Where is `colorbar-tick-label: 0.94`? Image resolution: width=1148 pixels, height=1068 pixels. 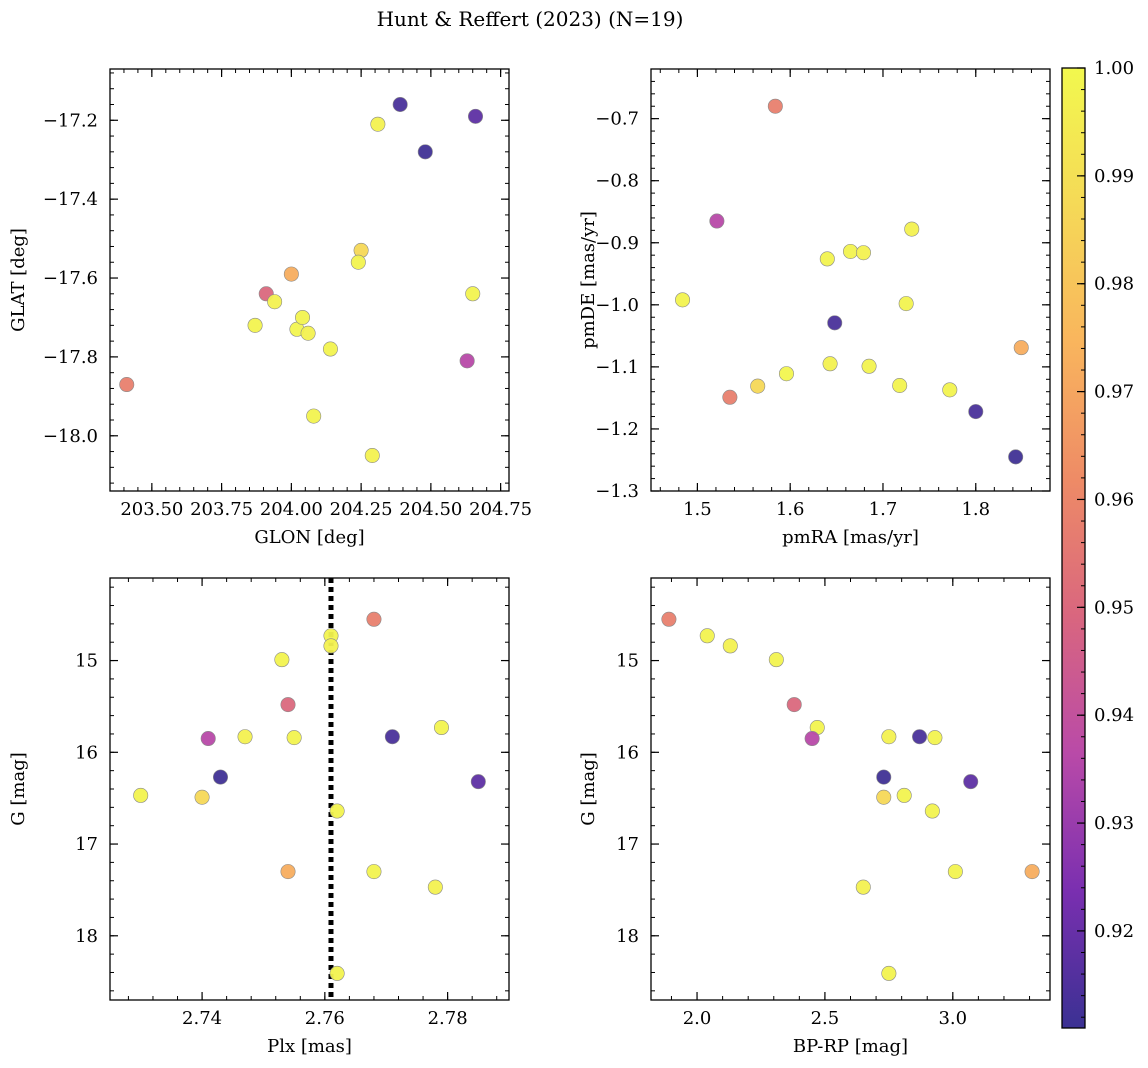
colorbar-tick-label: 0.94 is located at coordinates (1114, 715).